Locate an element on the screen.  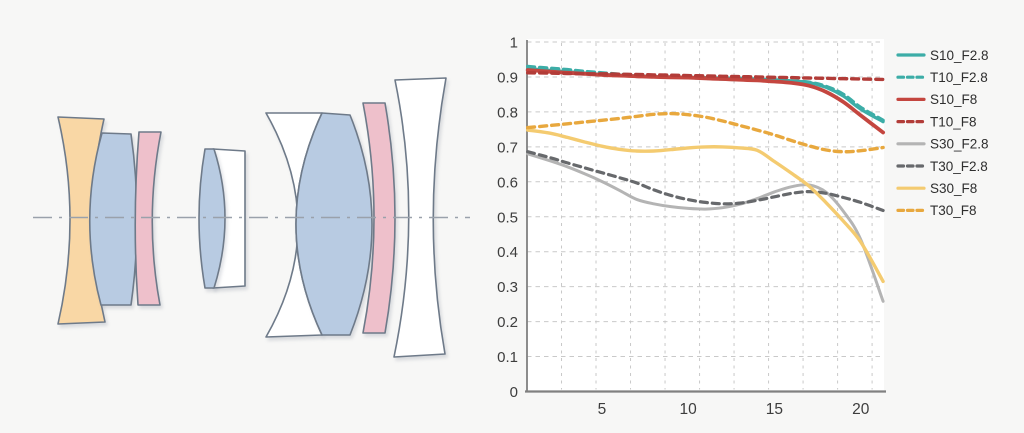
legend-label-S10_F8: S10_F8 is located at coordinates (953, 99).